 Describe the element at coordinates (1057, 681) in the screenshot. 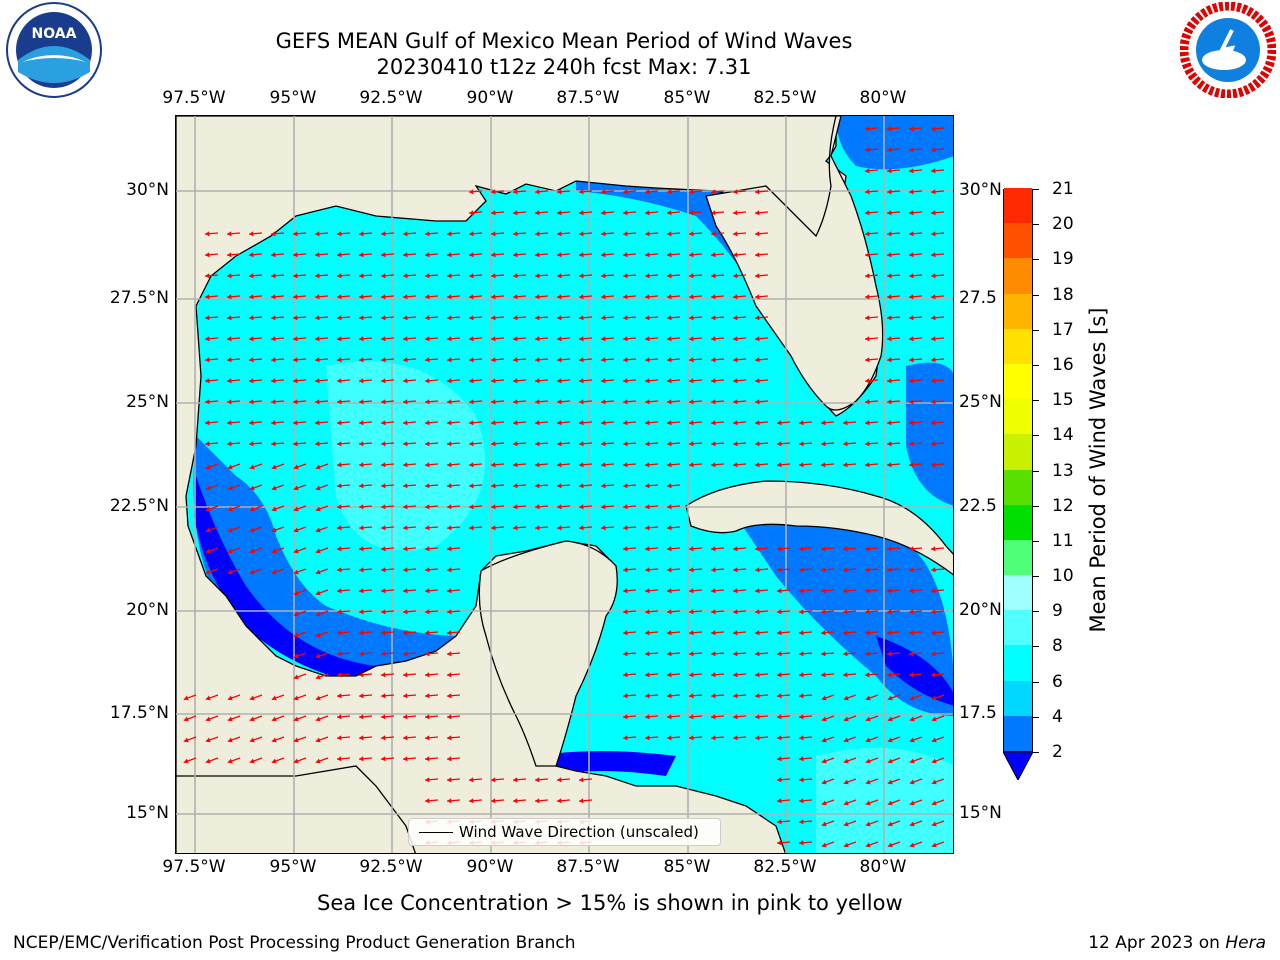

I see `colorbar-tick-label: 6` at that location.